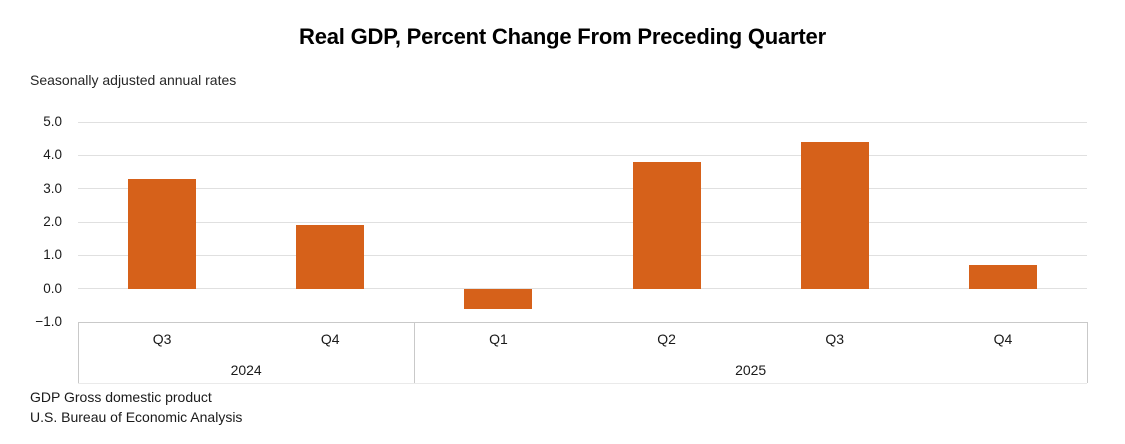 Image resolution: width=1125 pixels, height=444 pixels. What do you see at coordinates (133, 80) in the screenshot?
I see `chart-subtitle: Seasonally adjusted annual rates` at bounding box center [133, 80].